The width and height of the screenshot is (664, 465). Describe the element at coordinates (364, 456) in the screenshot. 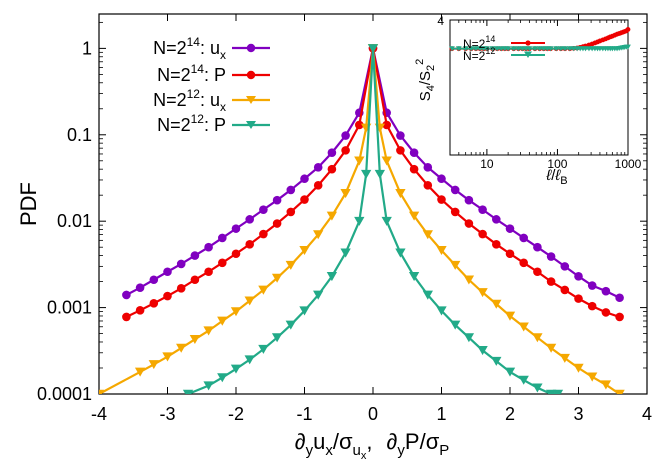

I see `x-label-subsub-x: x` at that location.